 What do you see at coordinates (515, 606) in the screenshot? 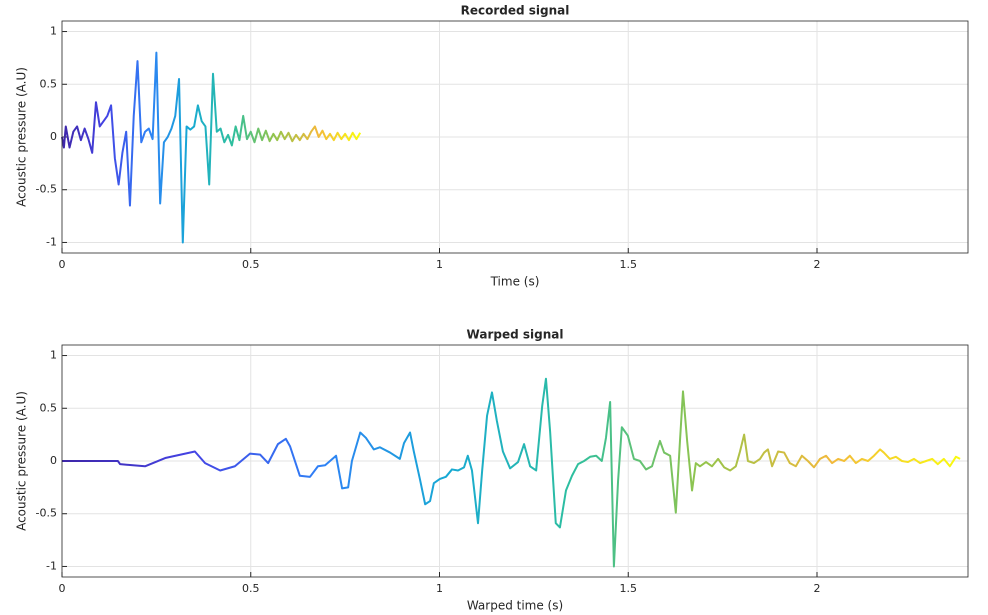
I see `x-axis-label: Warped time (s)` at bounding box center [515, 606].